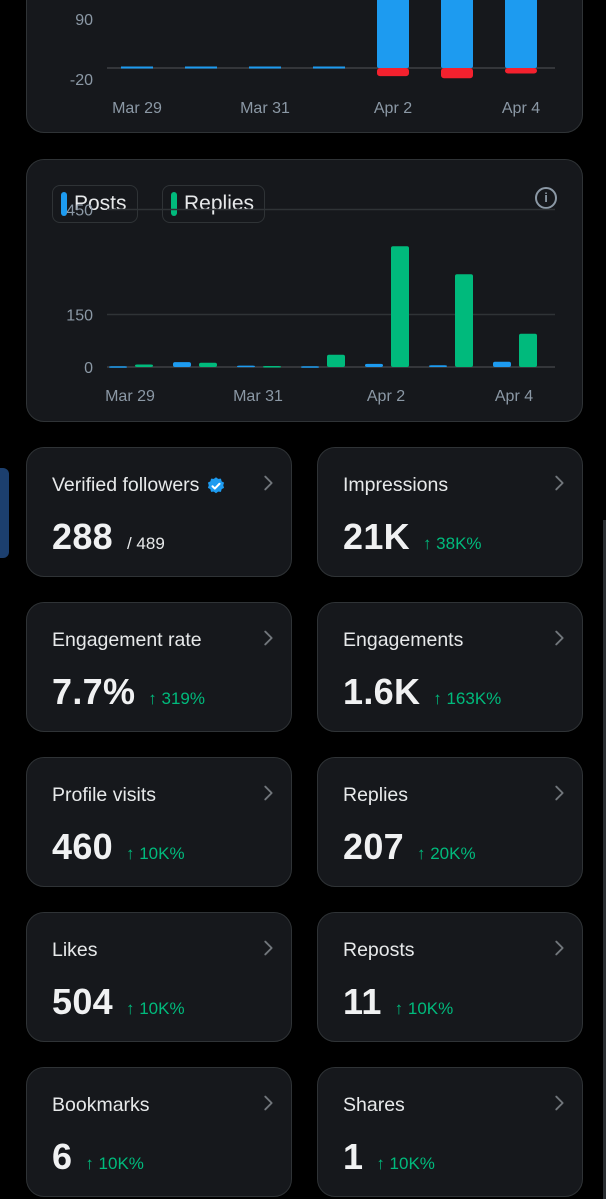 The image size is (606, 1199). I want to click on metric-delta: ↑ 20K%, so click(446, 853).